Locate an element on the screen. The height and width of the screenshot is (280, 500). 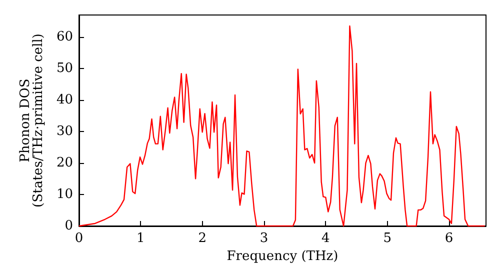
y-axis-title: Phonon DOS (States/THz·primitive cell) is located at coordinates (32, 120).